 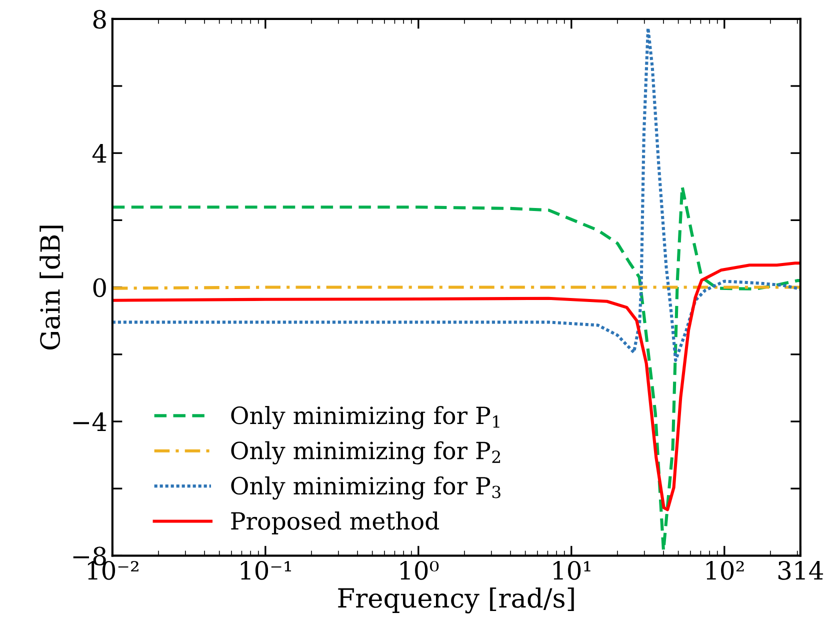 What do you see at coordinates (99, 153) in the screenshot?
I see `y-tick-label: 4` at bounding box center [99, 153].